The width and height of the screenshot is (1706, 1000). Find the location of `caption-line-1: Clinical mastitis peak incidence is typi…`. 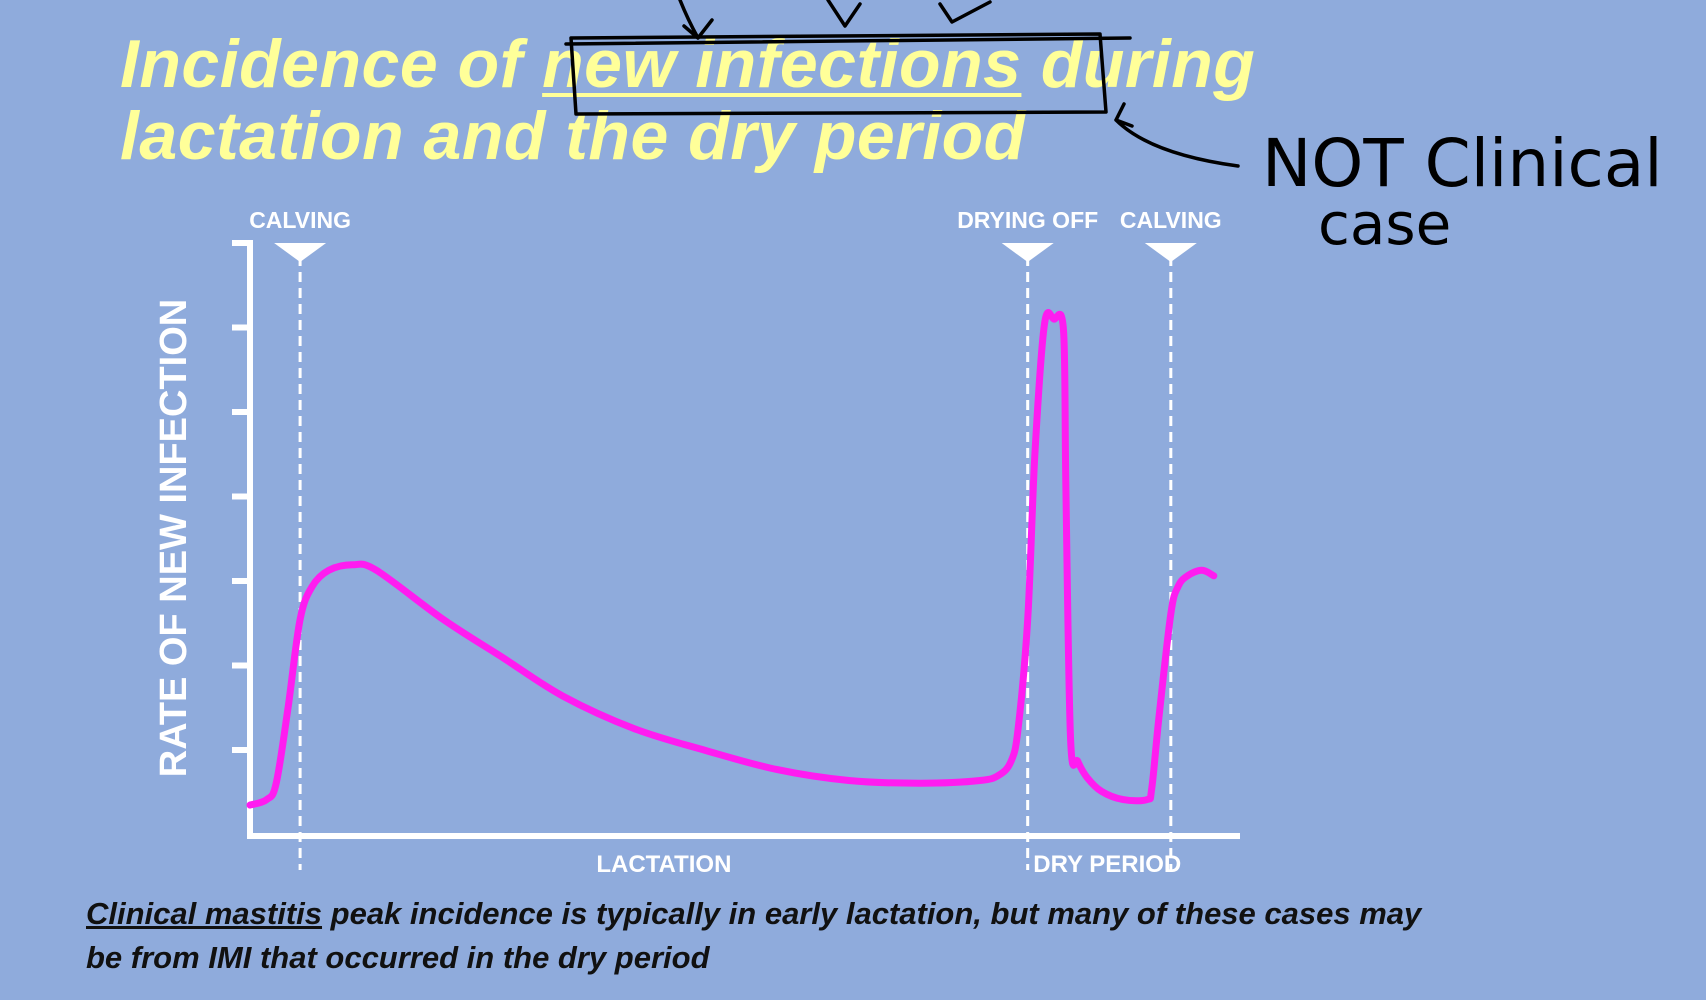

caption-line-1: Clinical mastitis peak incidence is typi… is located at coordinates (796, 914).